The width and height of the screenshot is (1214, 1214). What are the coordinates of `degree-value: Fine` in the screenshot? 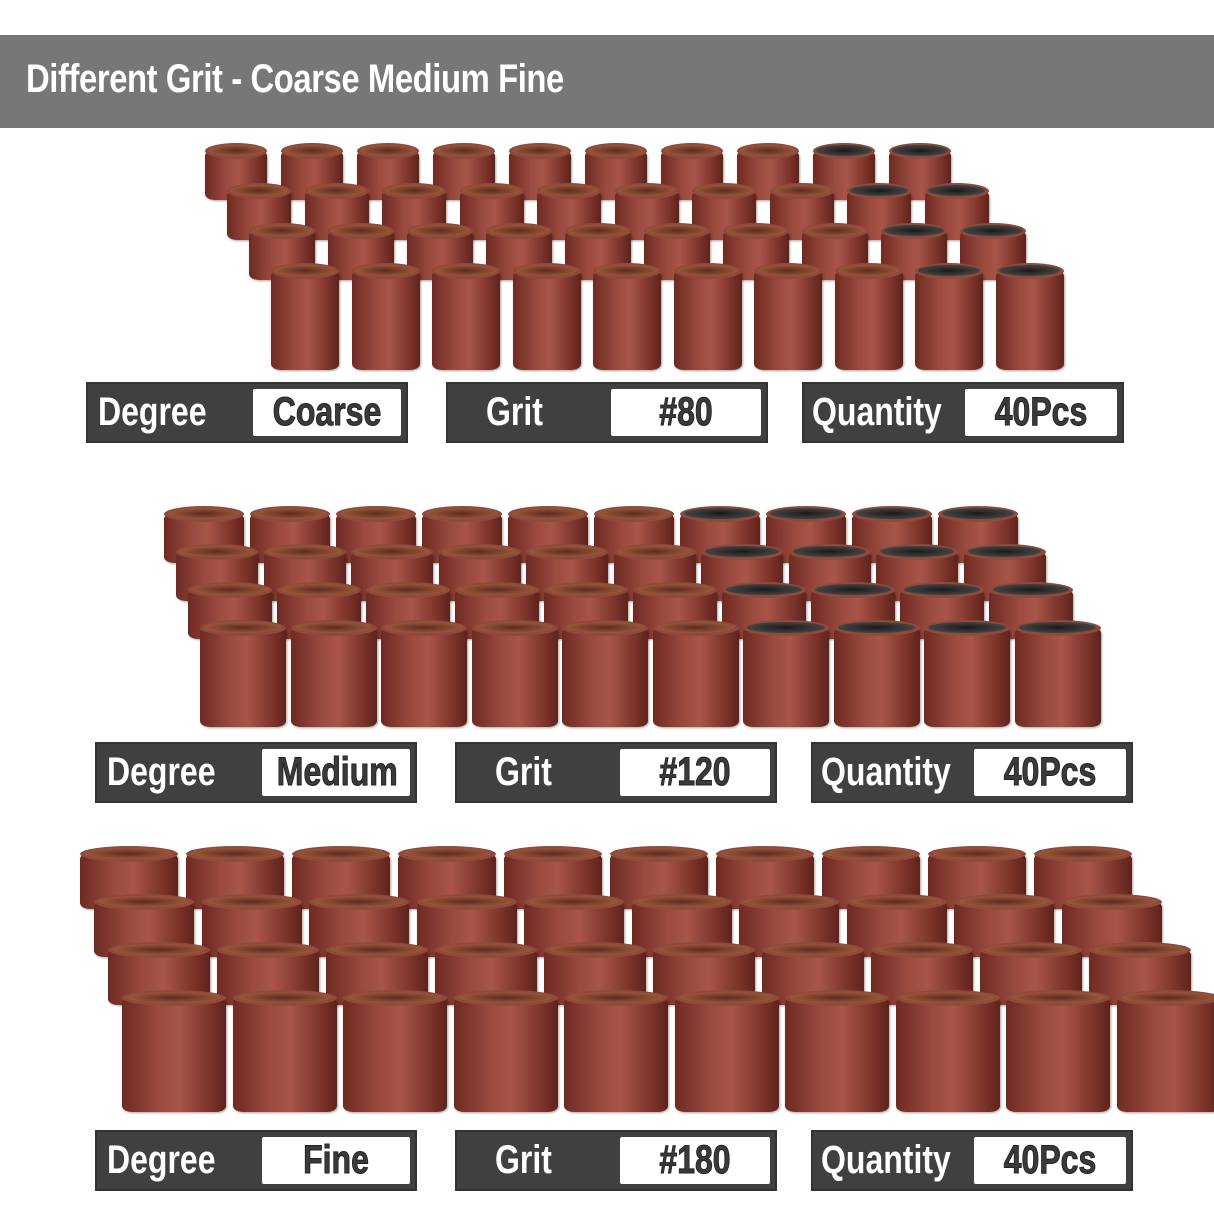 It's located at (336, 1160).